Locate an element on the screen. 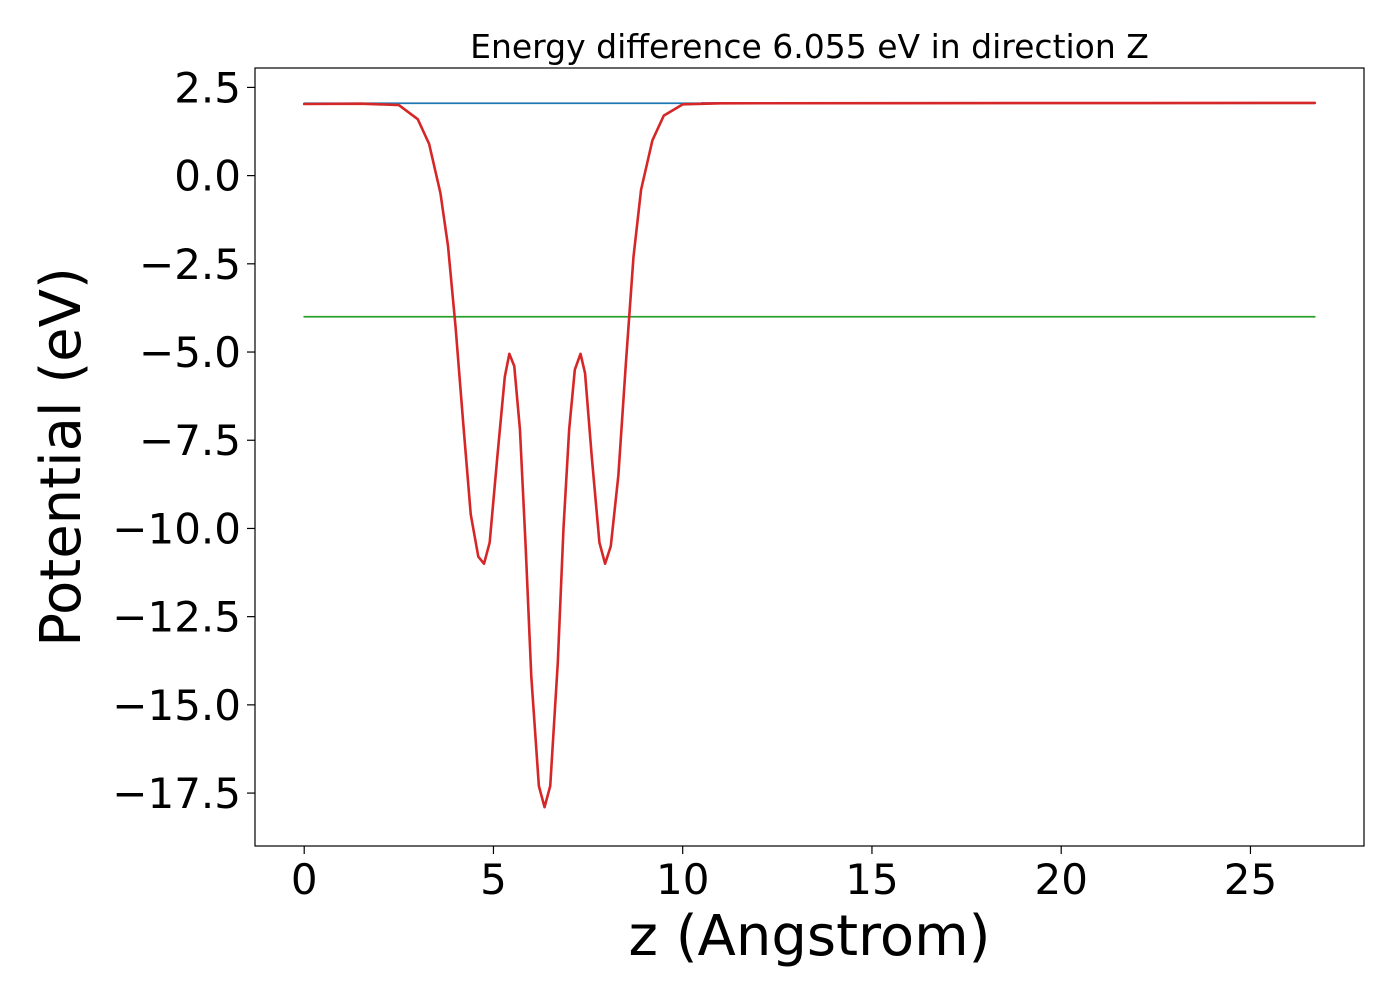 The width and height of the screenshot is (1400, 1000). y-tick-label: −7.5 is located at coordinates (190, 440).